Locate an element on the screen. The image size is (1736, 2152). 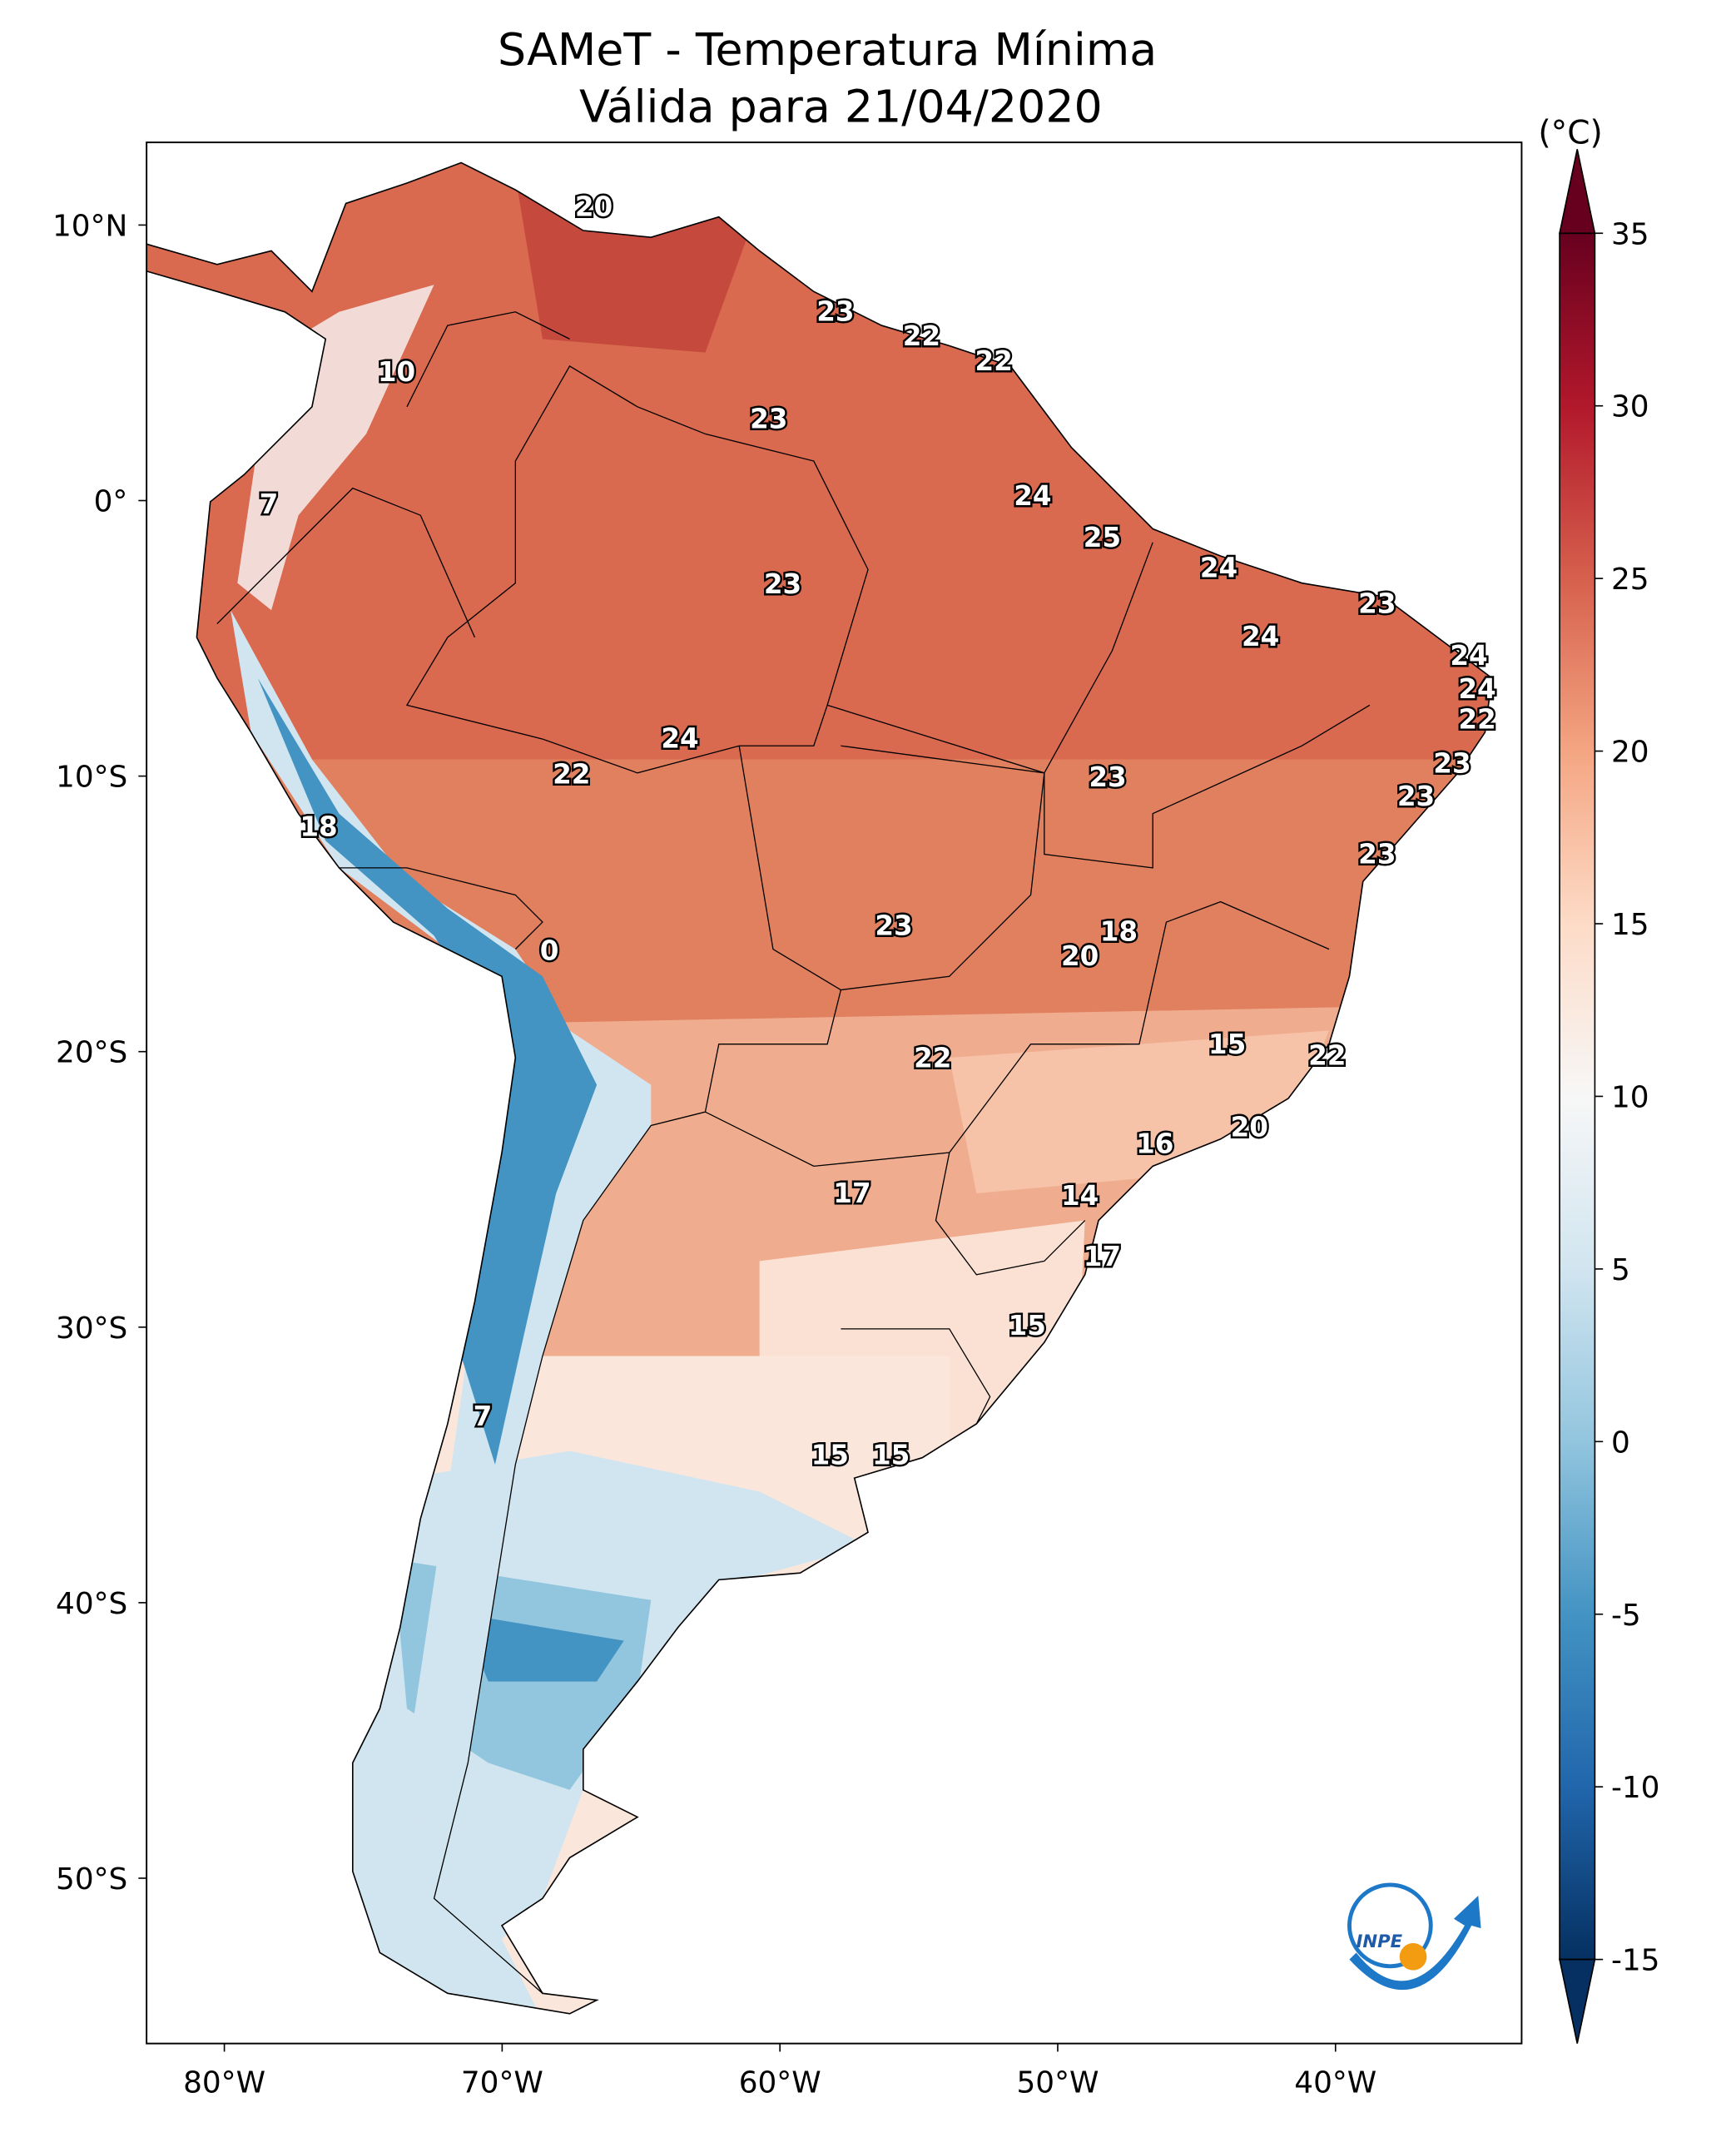
x-tick-label: 50°W is located at coordinates (1058, 2082).